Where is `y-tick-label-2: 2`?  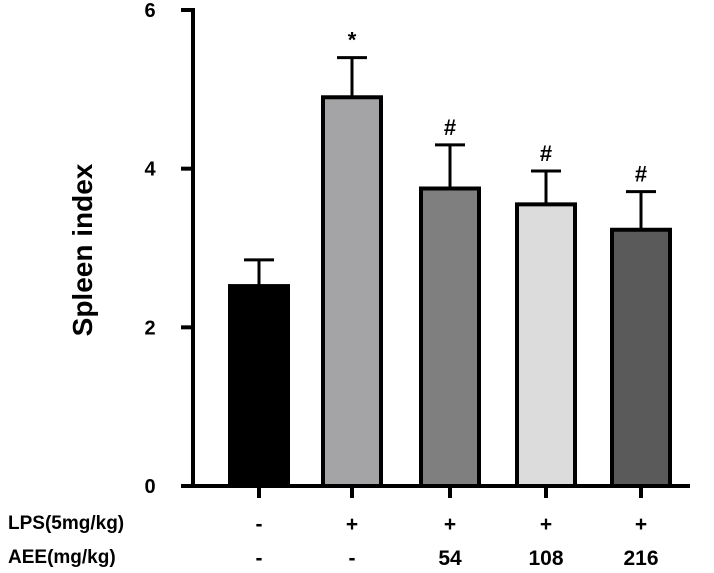 y-tick-label-2: 2 is located at coordinates (149, 328).